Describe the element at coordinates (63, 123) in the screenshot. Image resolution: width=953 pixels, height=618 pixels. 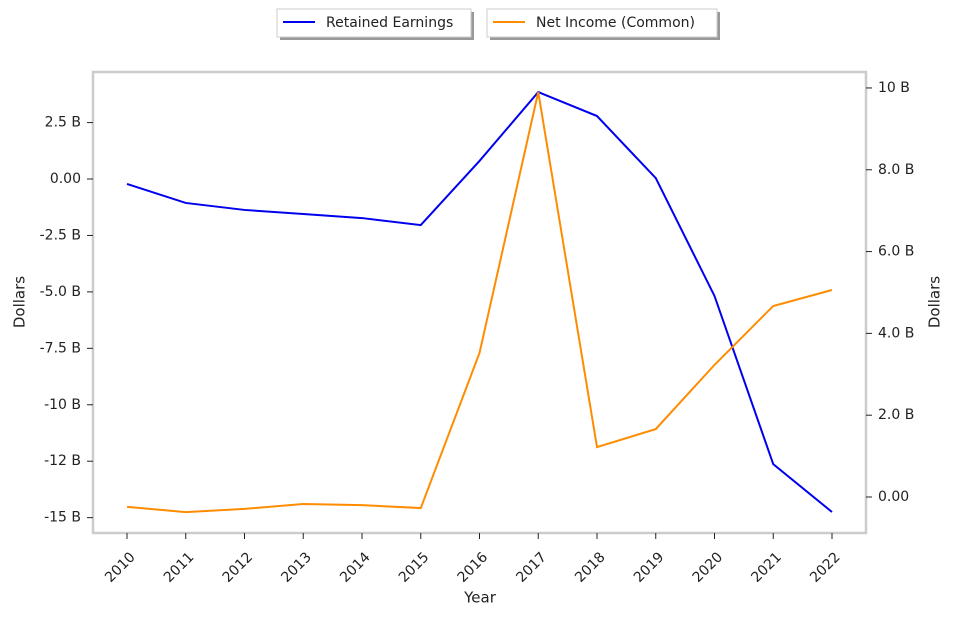
I see `y-tick-label: 2.5 B` at that location.